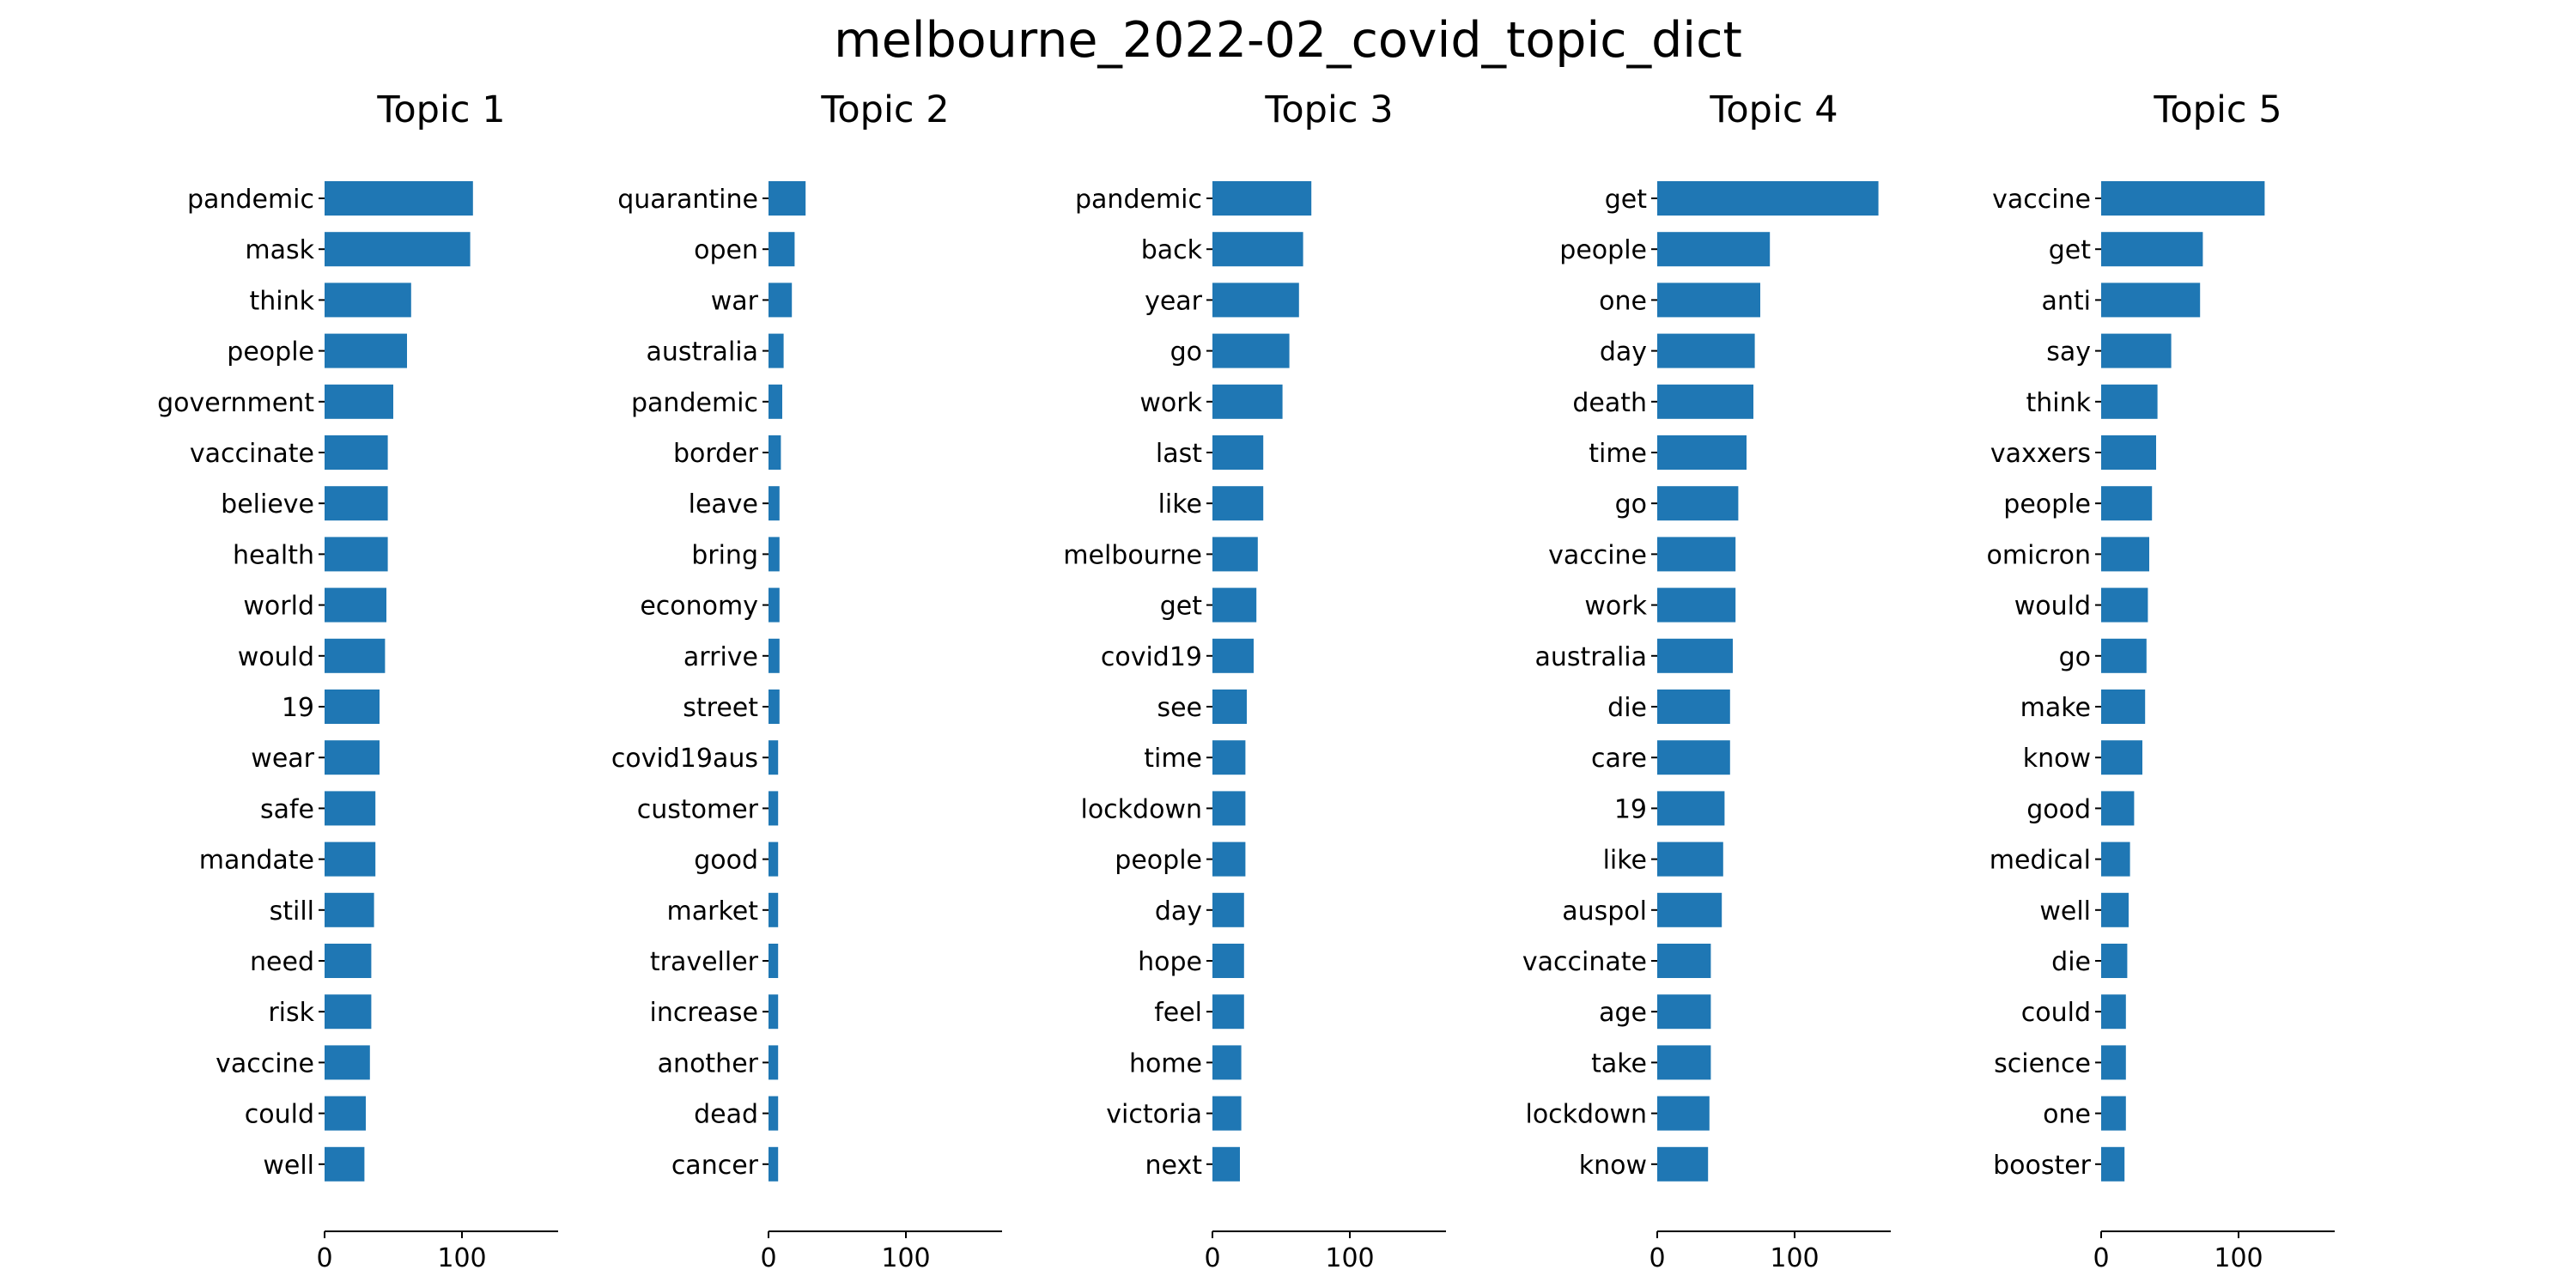 This screenshot has width=2576, height=1288. Describe the element at coordinates (885, 109) in the screenshot. I see `panel-title: Topic 2` at that location.